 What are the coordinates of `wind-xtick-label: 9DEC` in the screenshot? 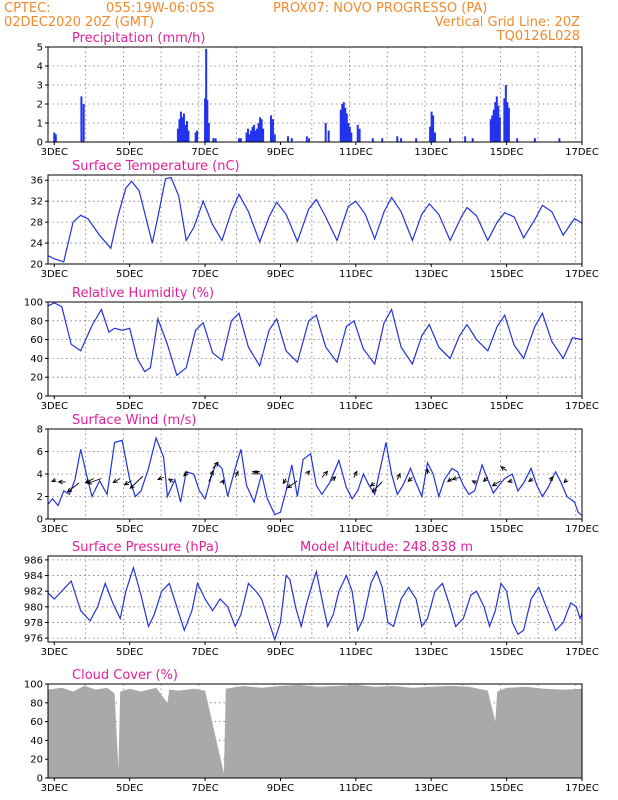 It's located at (280, 529).